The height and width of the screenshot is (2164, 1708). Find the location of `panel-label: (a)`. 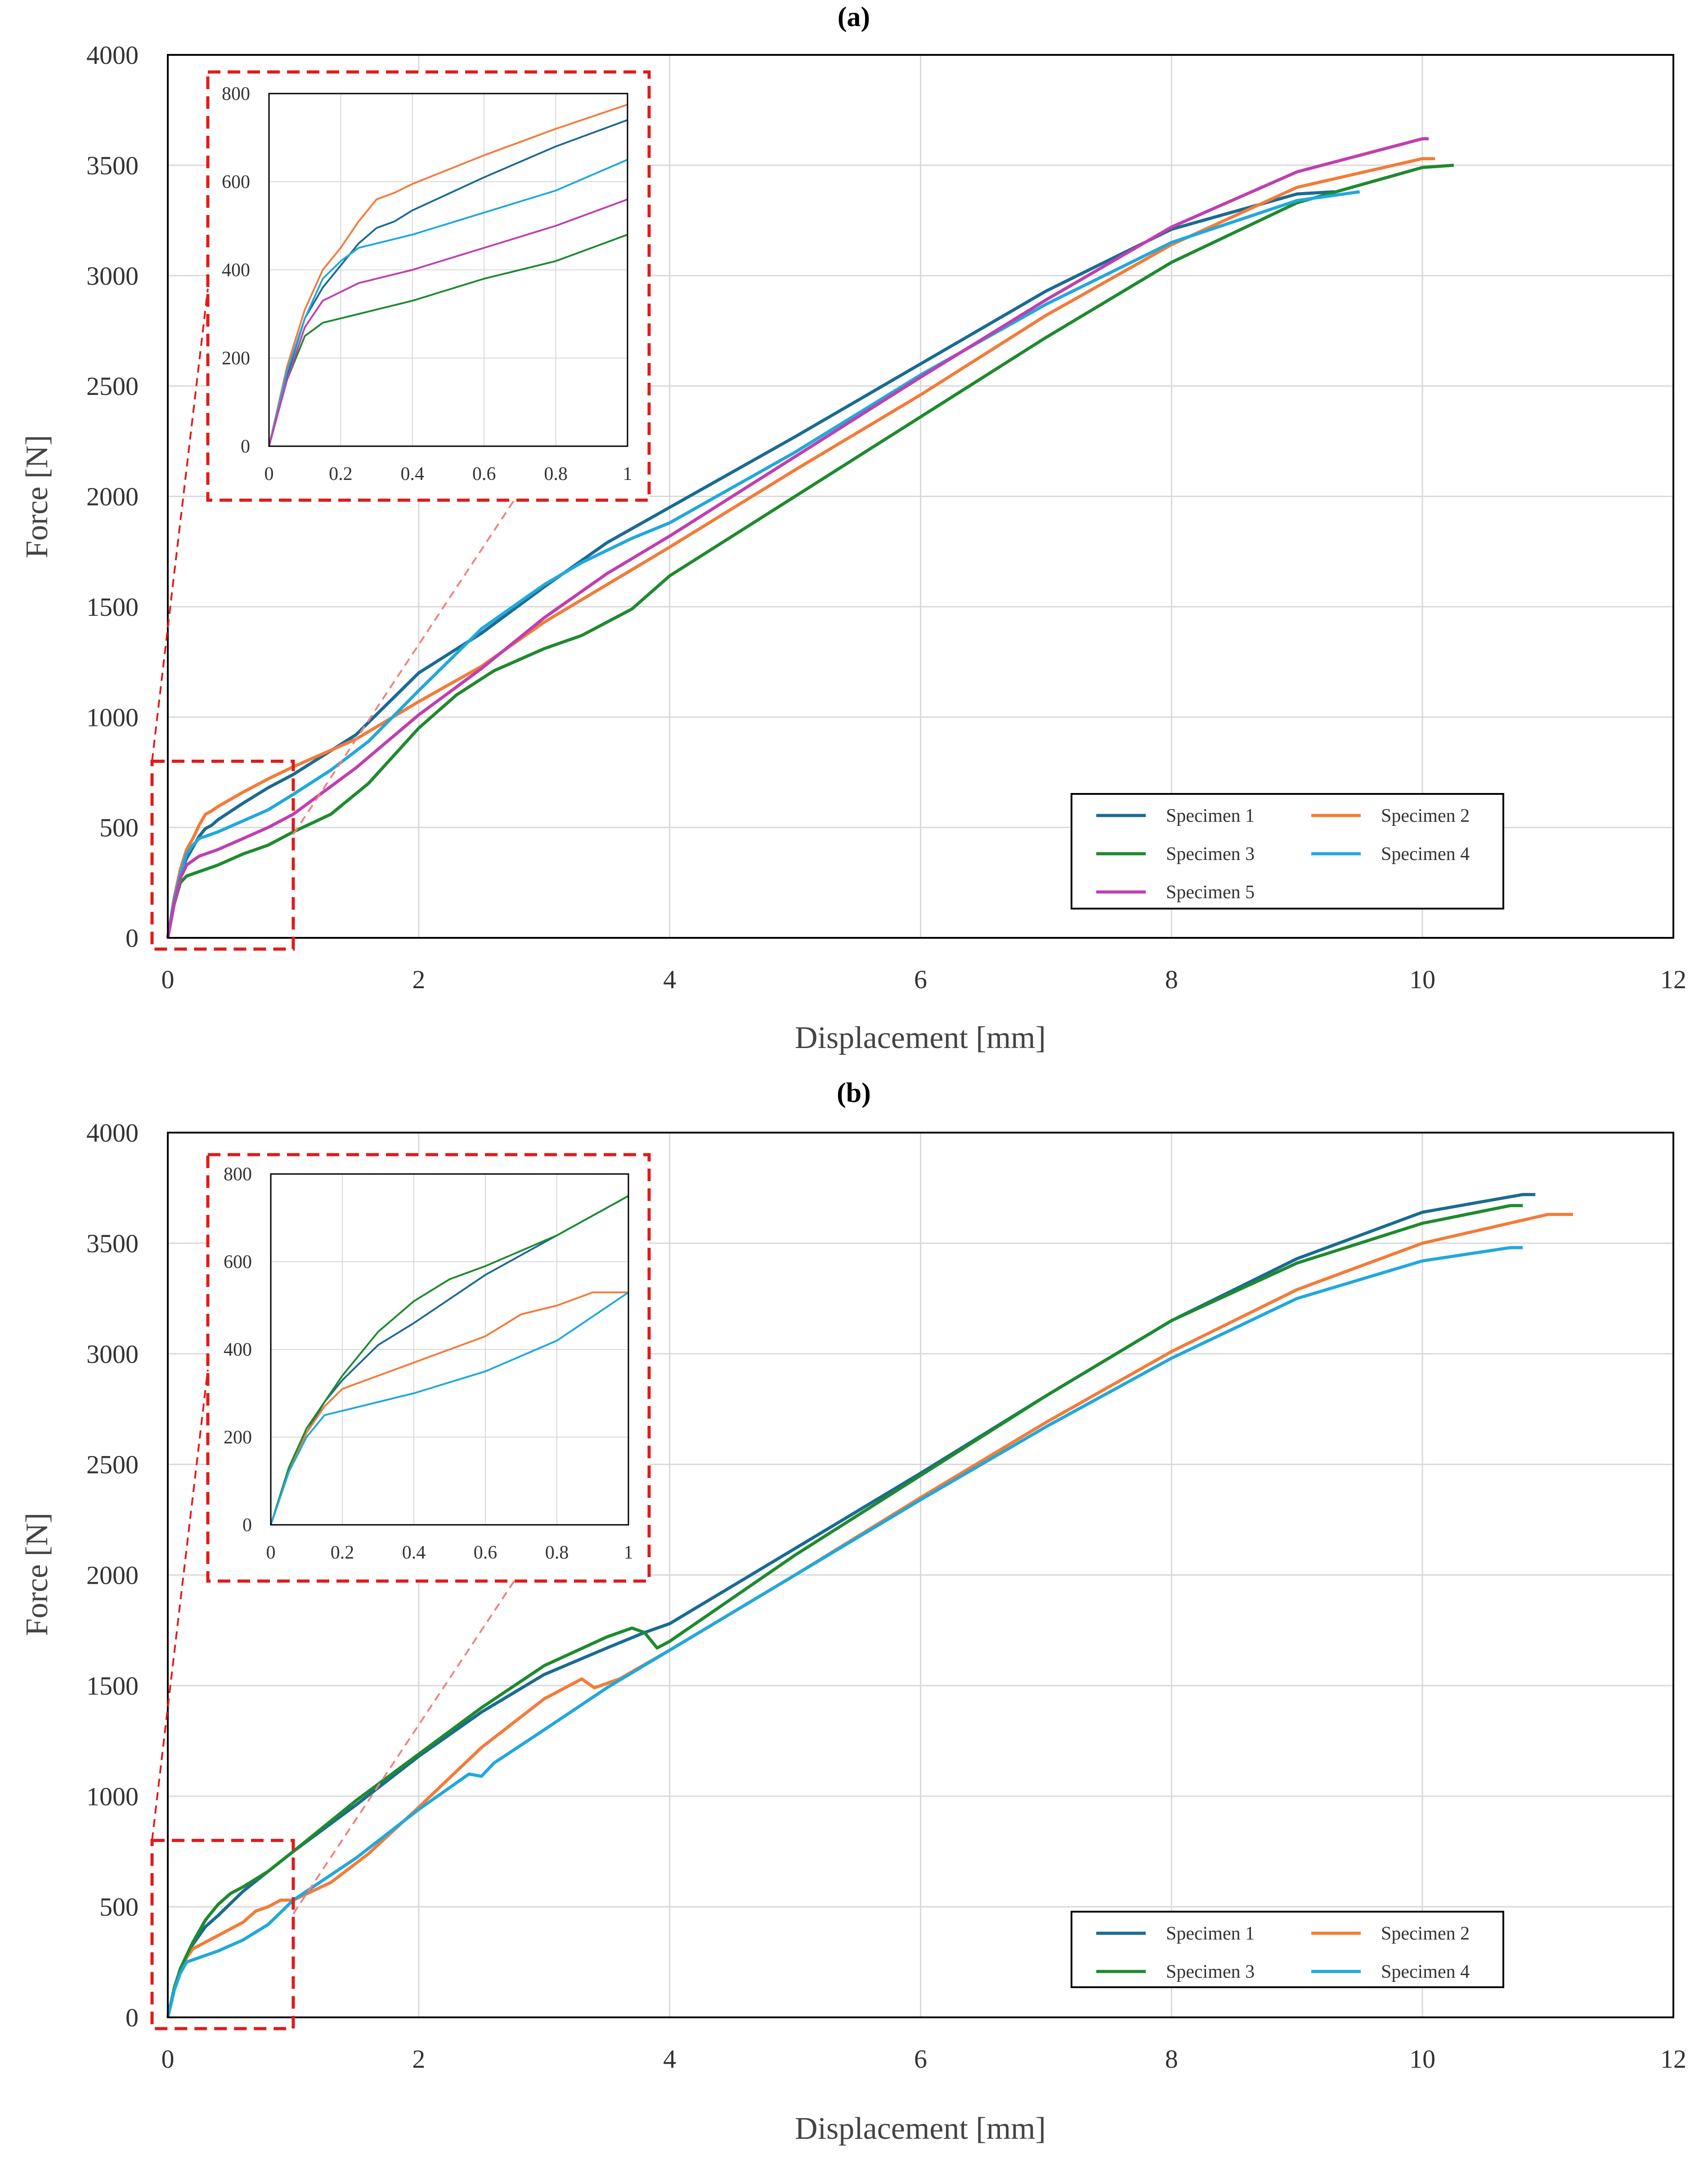

panel-label: (a) is located at coordinates (854, 17).